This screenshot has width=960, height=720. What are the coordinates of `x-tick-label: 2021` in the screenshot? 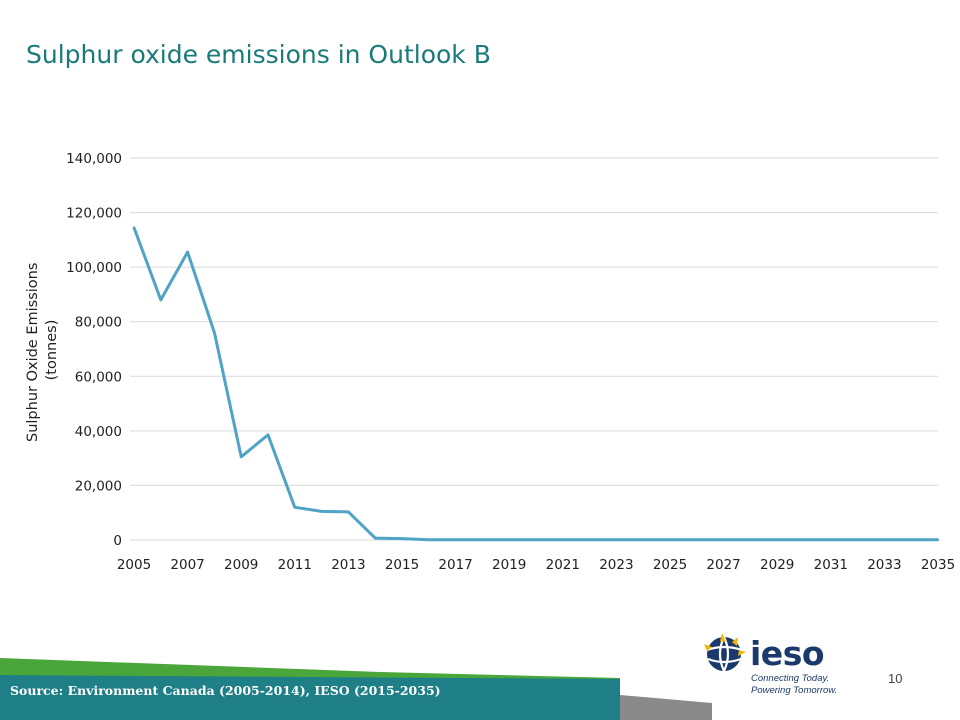 It's located at (563, 565).